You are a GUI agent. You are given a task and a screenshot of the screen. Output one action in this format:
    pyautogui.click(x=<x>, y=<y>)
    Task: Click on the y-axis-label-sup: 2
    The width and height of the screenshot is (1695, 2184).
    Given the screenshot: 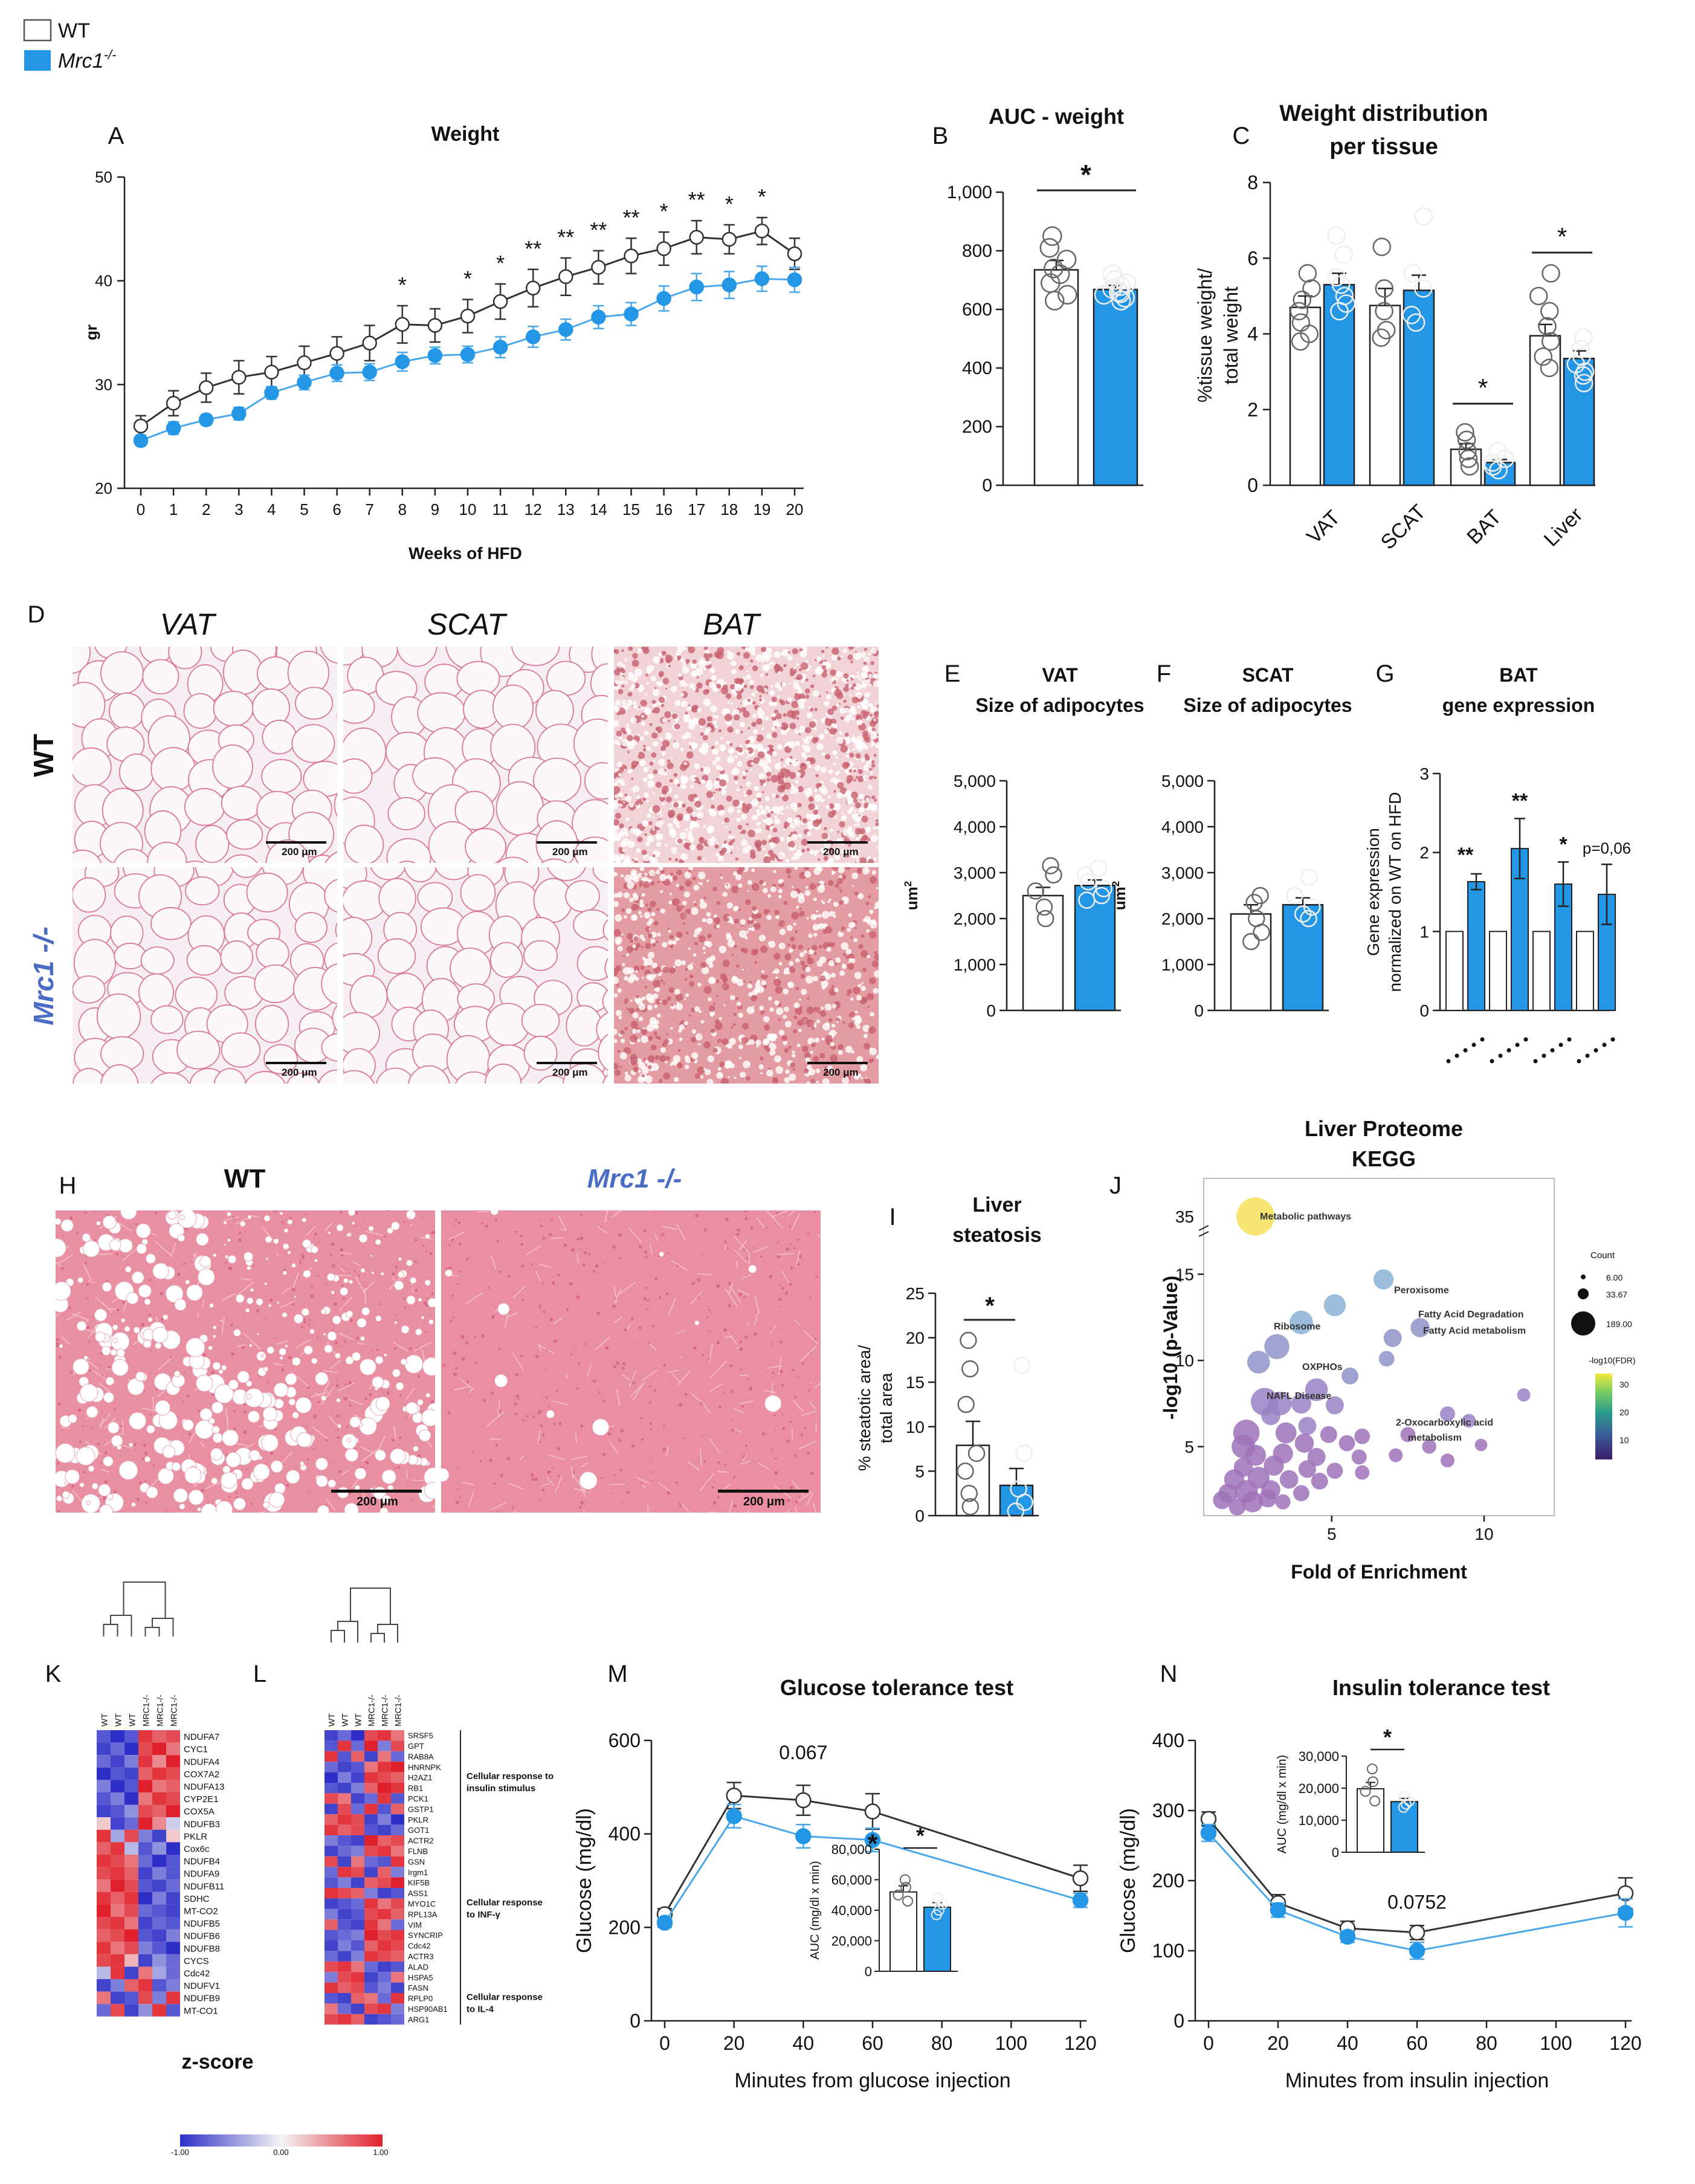 What is the action you would take?
    pyautogui.click(x=908, y=884)
    